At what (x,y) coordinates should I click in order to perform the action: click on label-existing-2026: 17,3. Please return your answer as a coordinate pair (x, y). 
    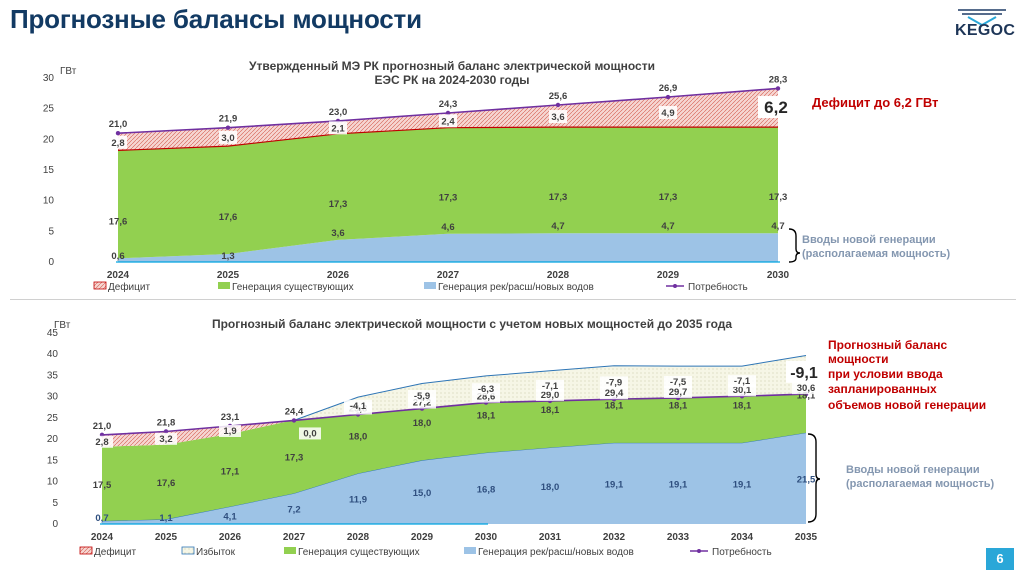
    Looking at the image, I should click on (338, 204).